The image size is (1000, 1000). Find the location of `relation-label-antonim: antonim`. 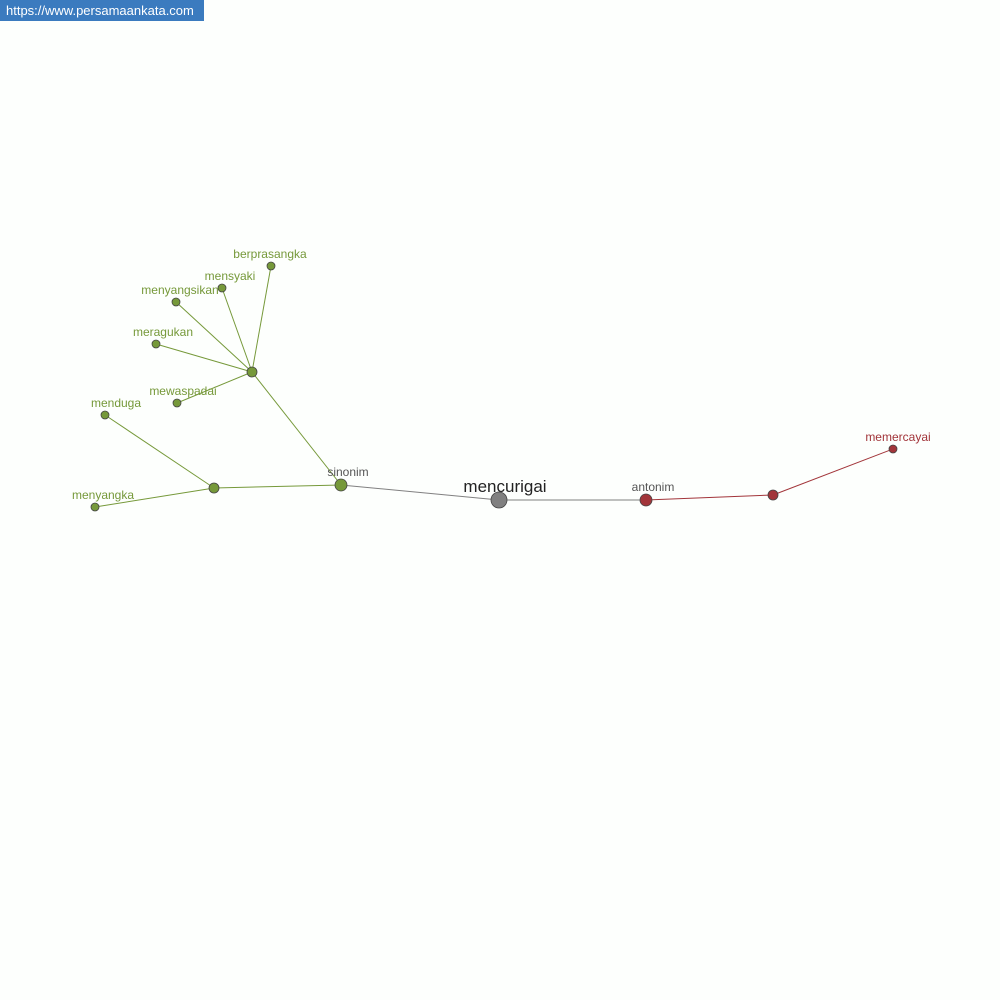

relation-label-antonim: antonim is located at coordinates (653, 487).